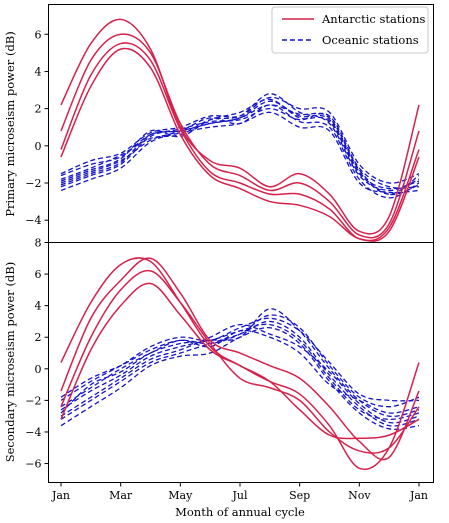 This screenshot has height=523, width=449. Describe the element at coordinates (33, 464) in the screenshot. I see `bottom-y-tick-label: −6` at that location.